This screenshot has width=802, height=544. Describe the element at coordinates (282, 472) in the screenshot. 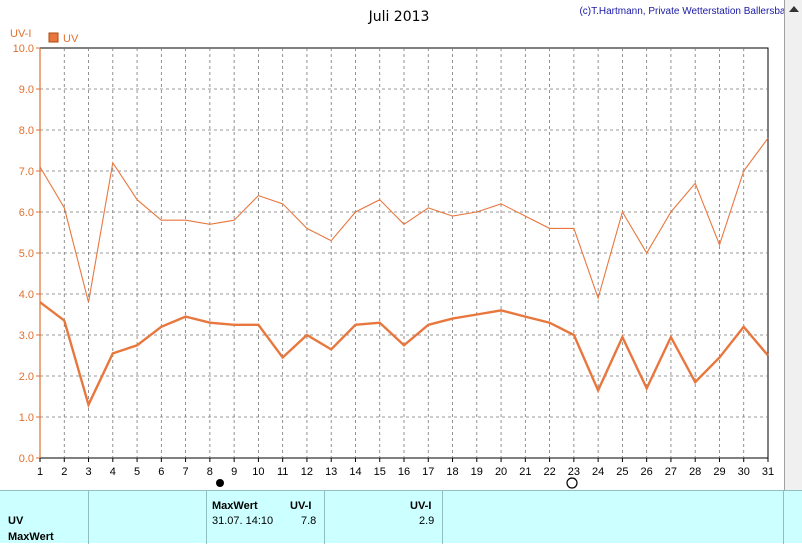

I see `x-tick-label: 11` at that location.